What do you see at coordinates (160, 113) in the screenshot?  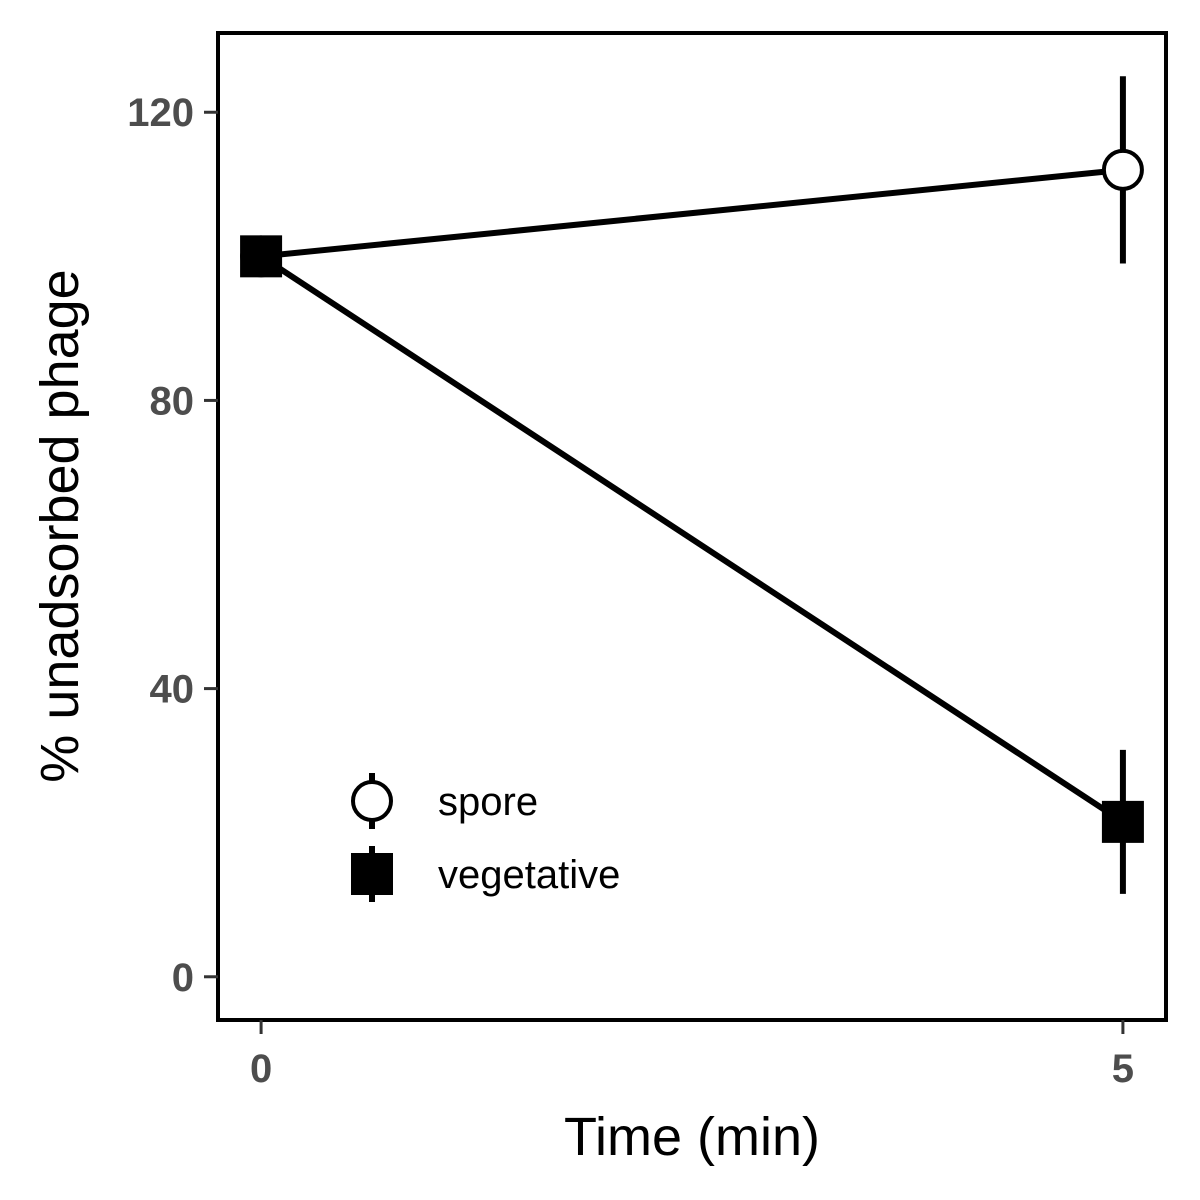 I see `y-tick-label: 120` at bounding box center [160, 113].